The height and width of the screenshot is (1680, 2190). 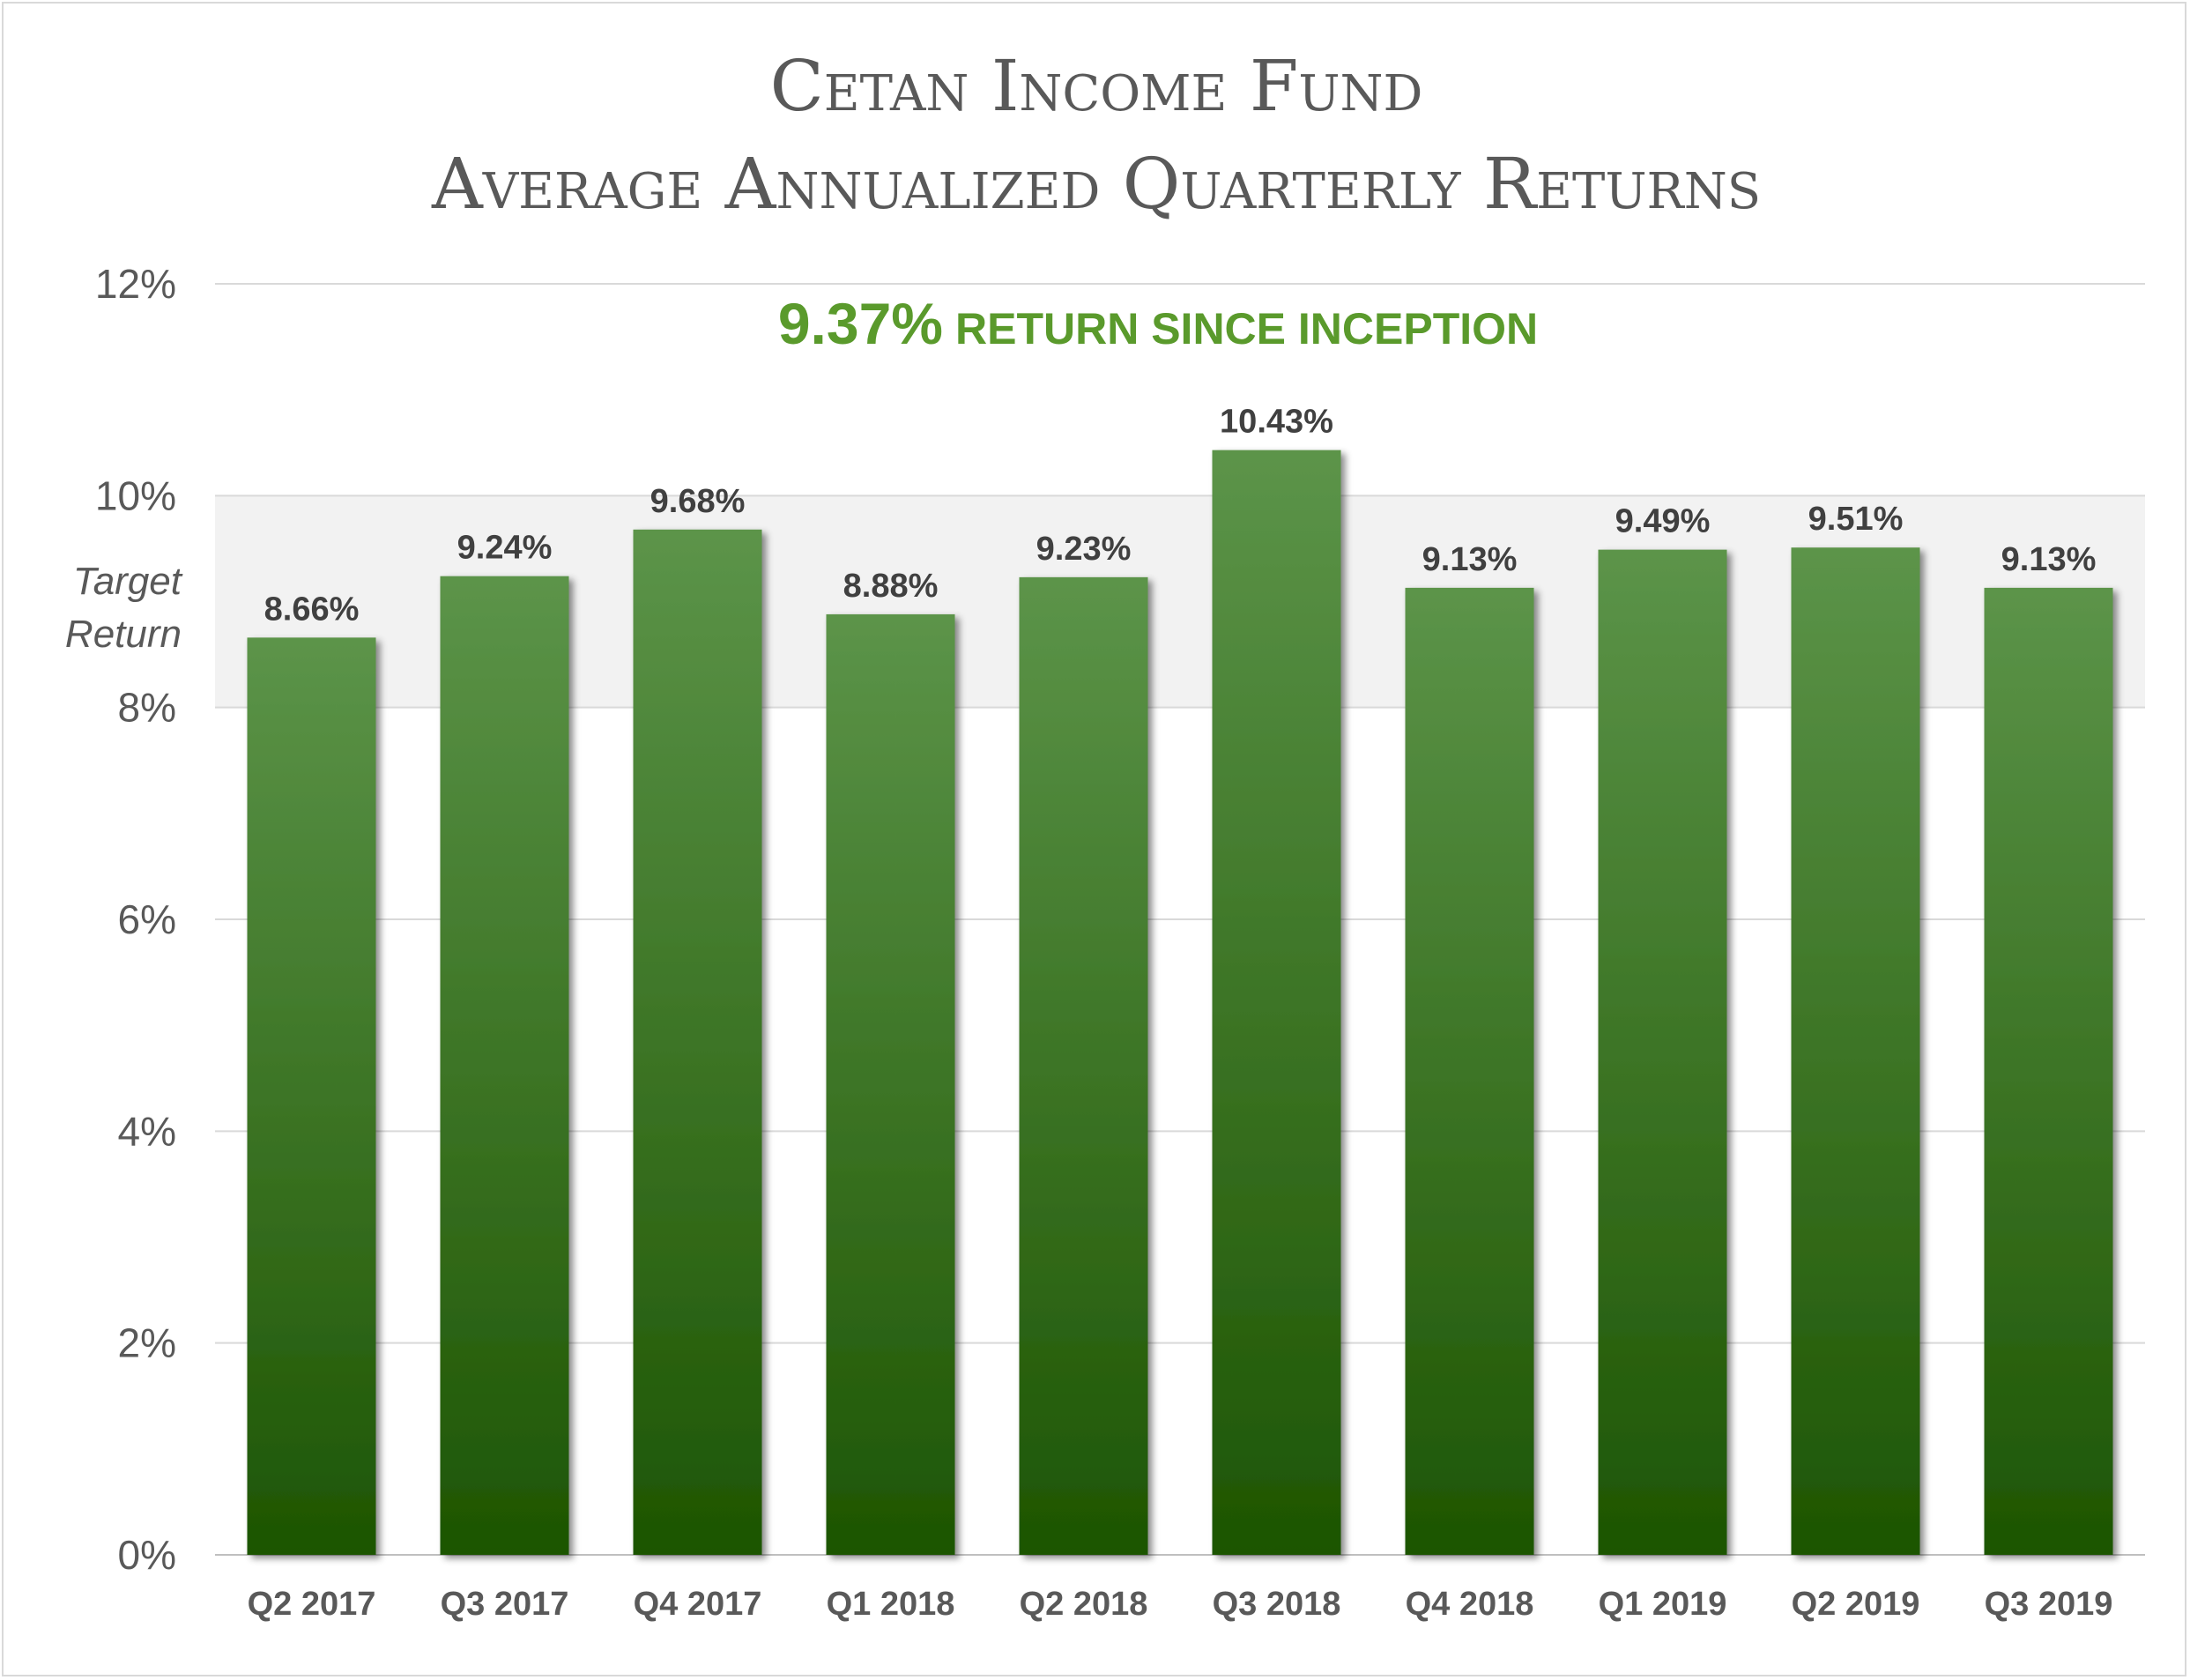 What do you see at coordinates (124, 634) in the screenshot?
I see `target-return-label-line-2: Return` at bounding box center [124, 634].